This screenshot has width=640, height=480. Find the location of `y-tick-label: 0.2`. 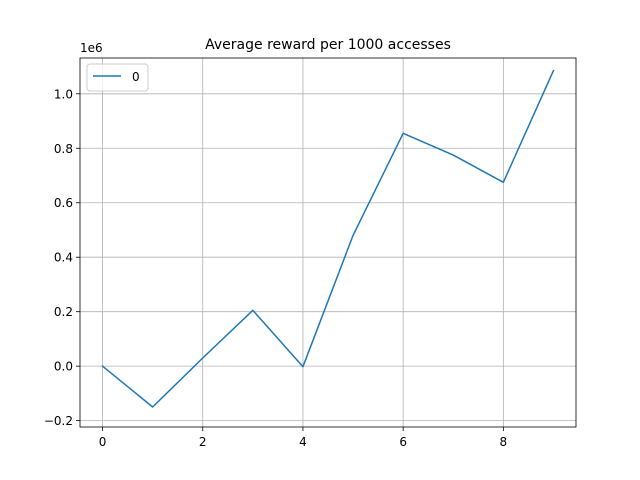

y-tick-label: 0.2 is located at coordinates (63, 312).